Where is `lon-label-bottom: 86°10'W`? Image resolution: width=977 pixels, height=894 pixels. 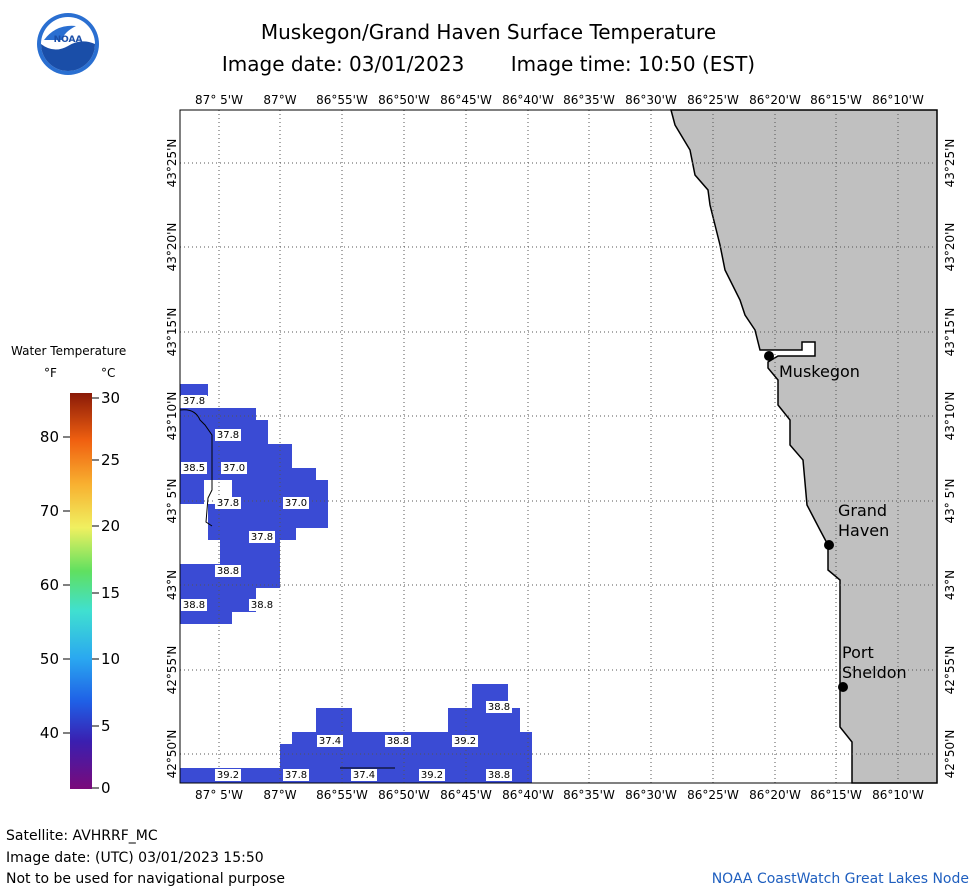
lon-label-bottom: 86°10'W is located at coordinates (898, 795).